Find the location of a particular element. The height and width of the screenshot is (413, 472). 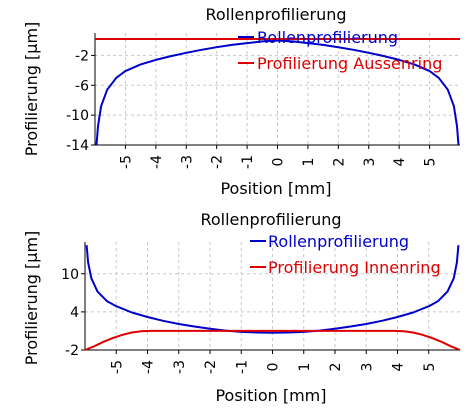

chart-2-x-tick-label: 4 is located at coordinates (399, 366).